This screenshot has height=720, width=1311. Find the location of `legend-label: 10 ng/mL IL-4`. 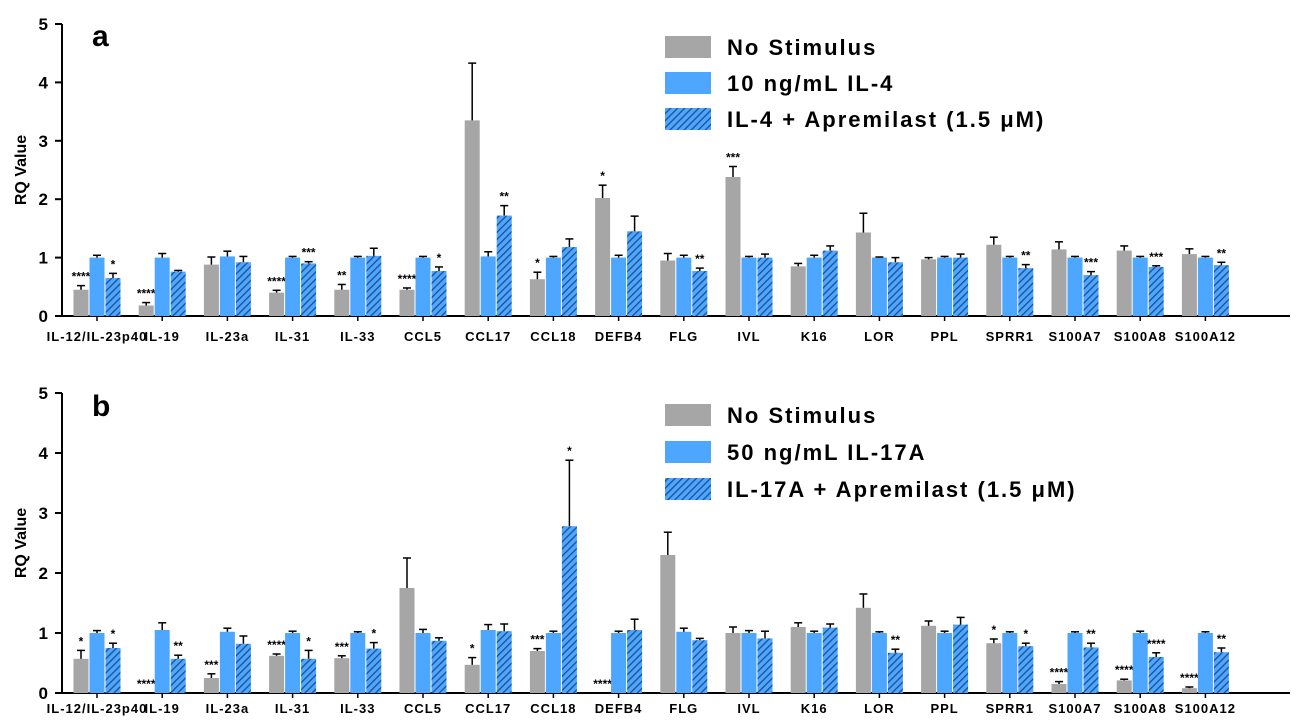

legend-label: 10 ng/mL IL-4 is located at coordinates (810, 83).